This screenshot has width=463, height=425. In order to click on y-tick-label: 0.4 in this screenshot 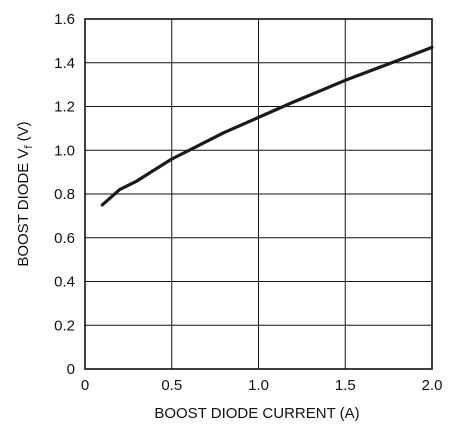, I will do `click(64, 282)`.